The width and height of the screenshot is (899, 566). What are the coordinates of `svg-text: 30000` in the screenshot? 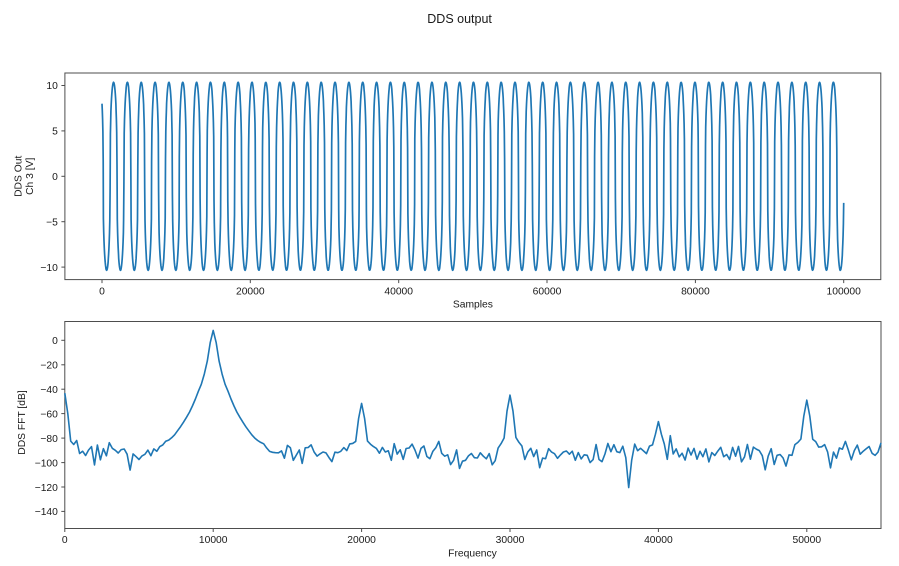 It's located at (510, 540).